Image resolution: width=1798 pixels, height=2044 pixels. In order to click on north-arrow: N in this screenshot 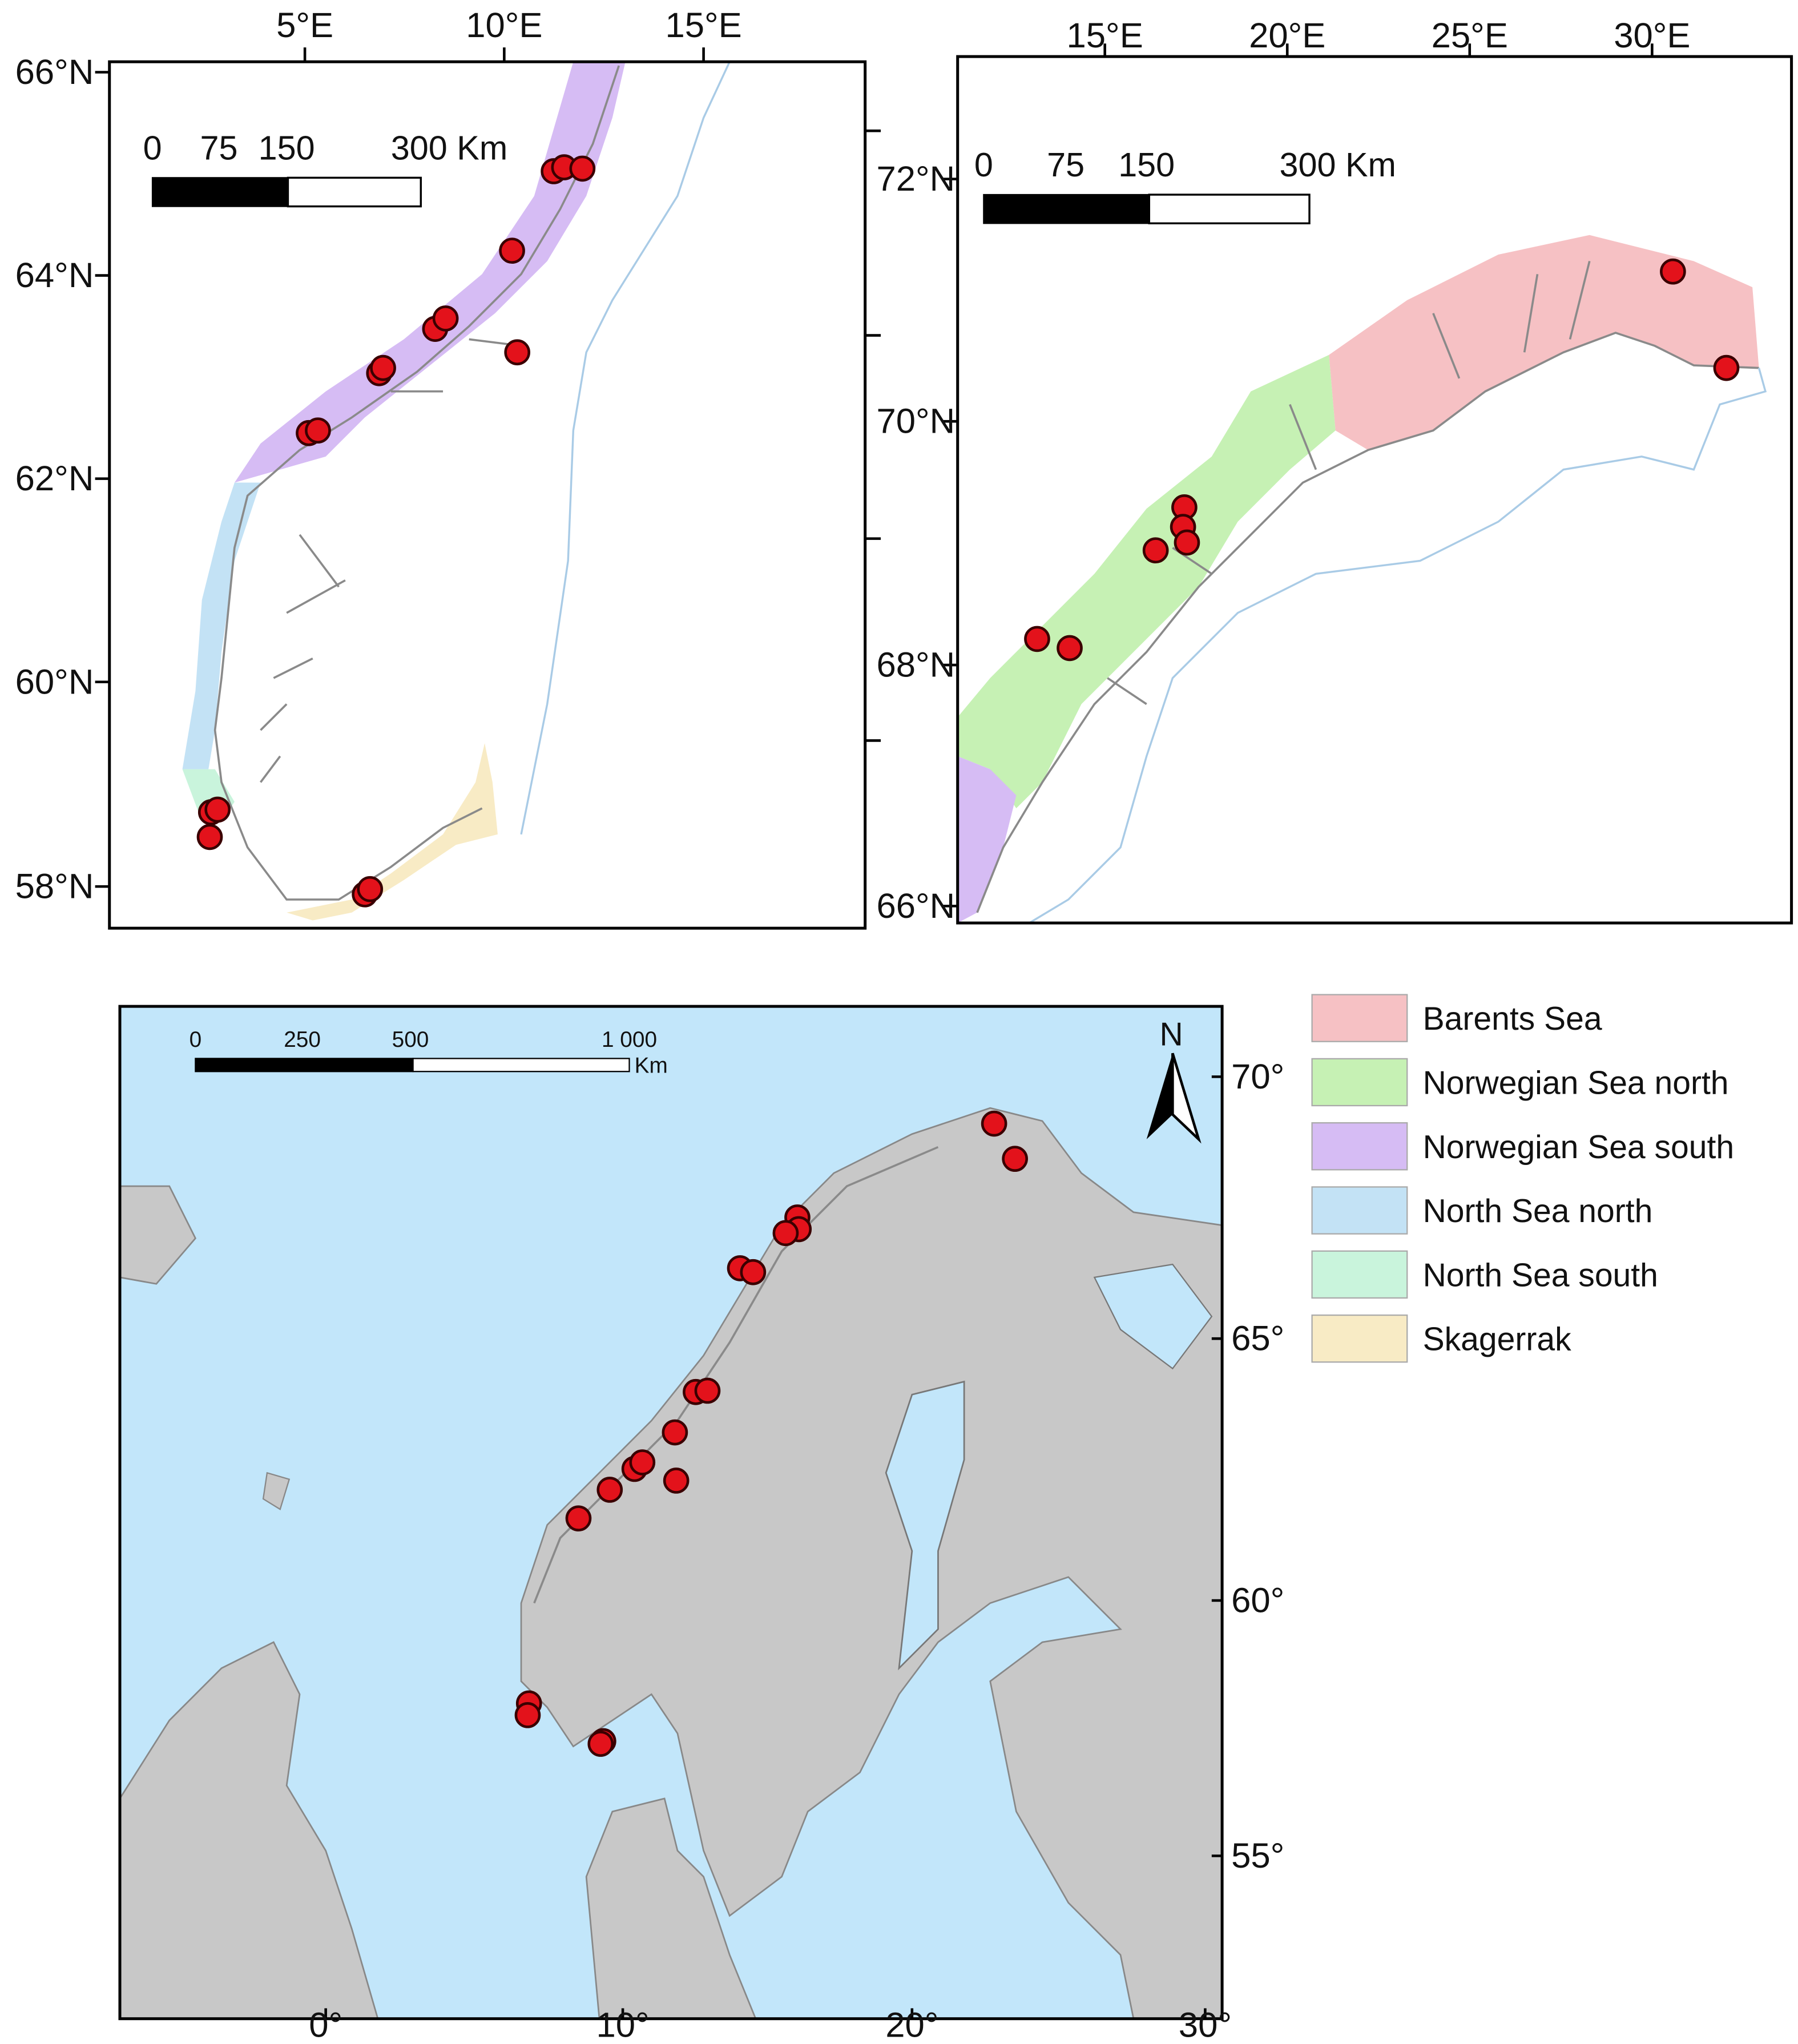, I will do `click(1174, 1080)`.